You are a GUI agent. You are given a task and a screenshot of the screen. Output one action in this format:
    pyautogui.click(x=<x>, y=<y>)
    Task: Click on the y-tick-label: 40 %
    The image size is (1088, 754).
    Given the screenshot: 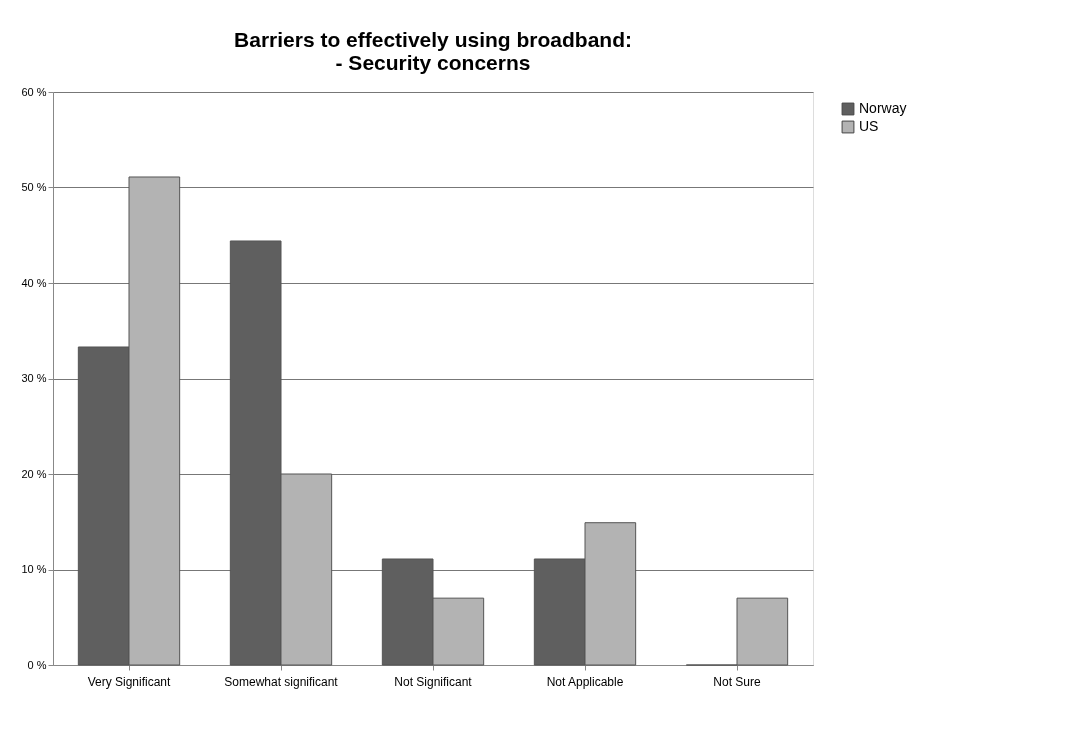 What is the action you would take?
    pyautogui.click(x=34, y=282)
    